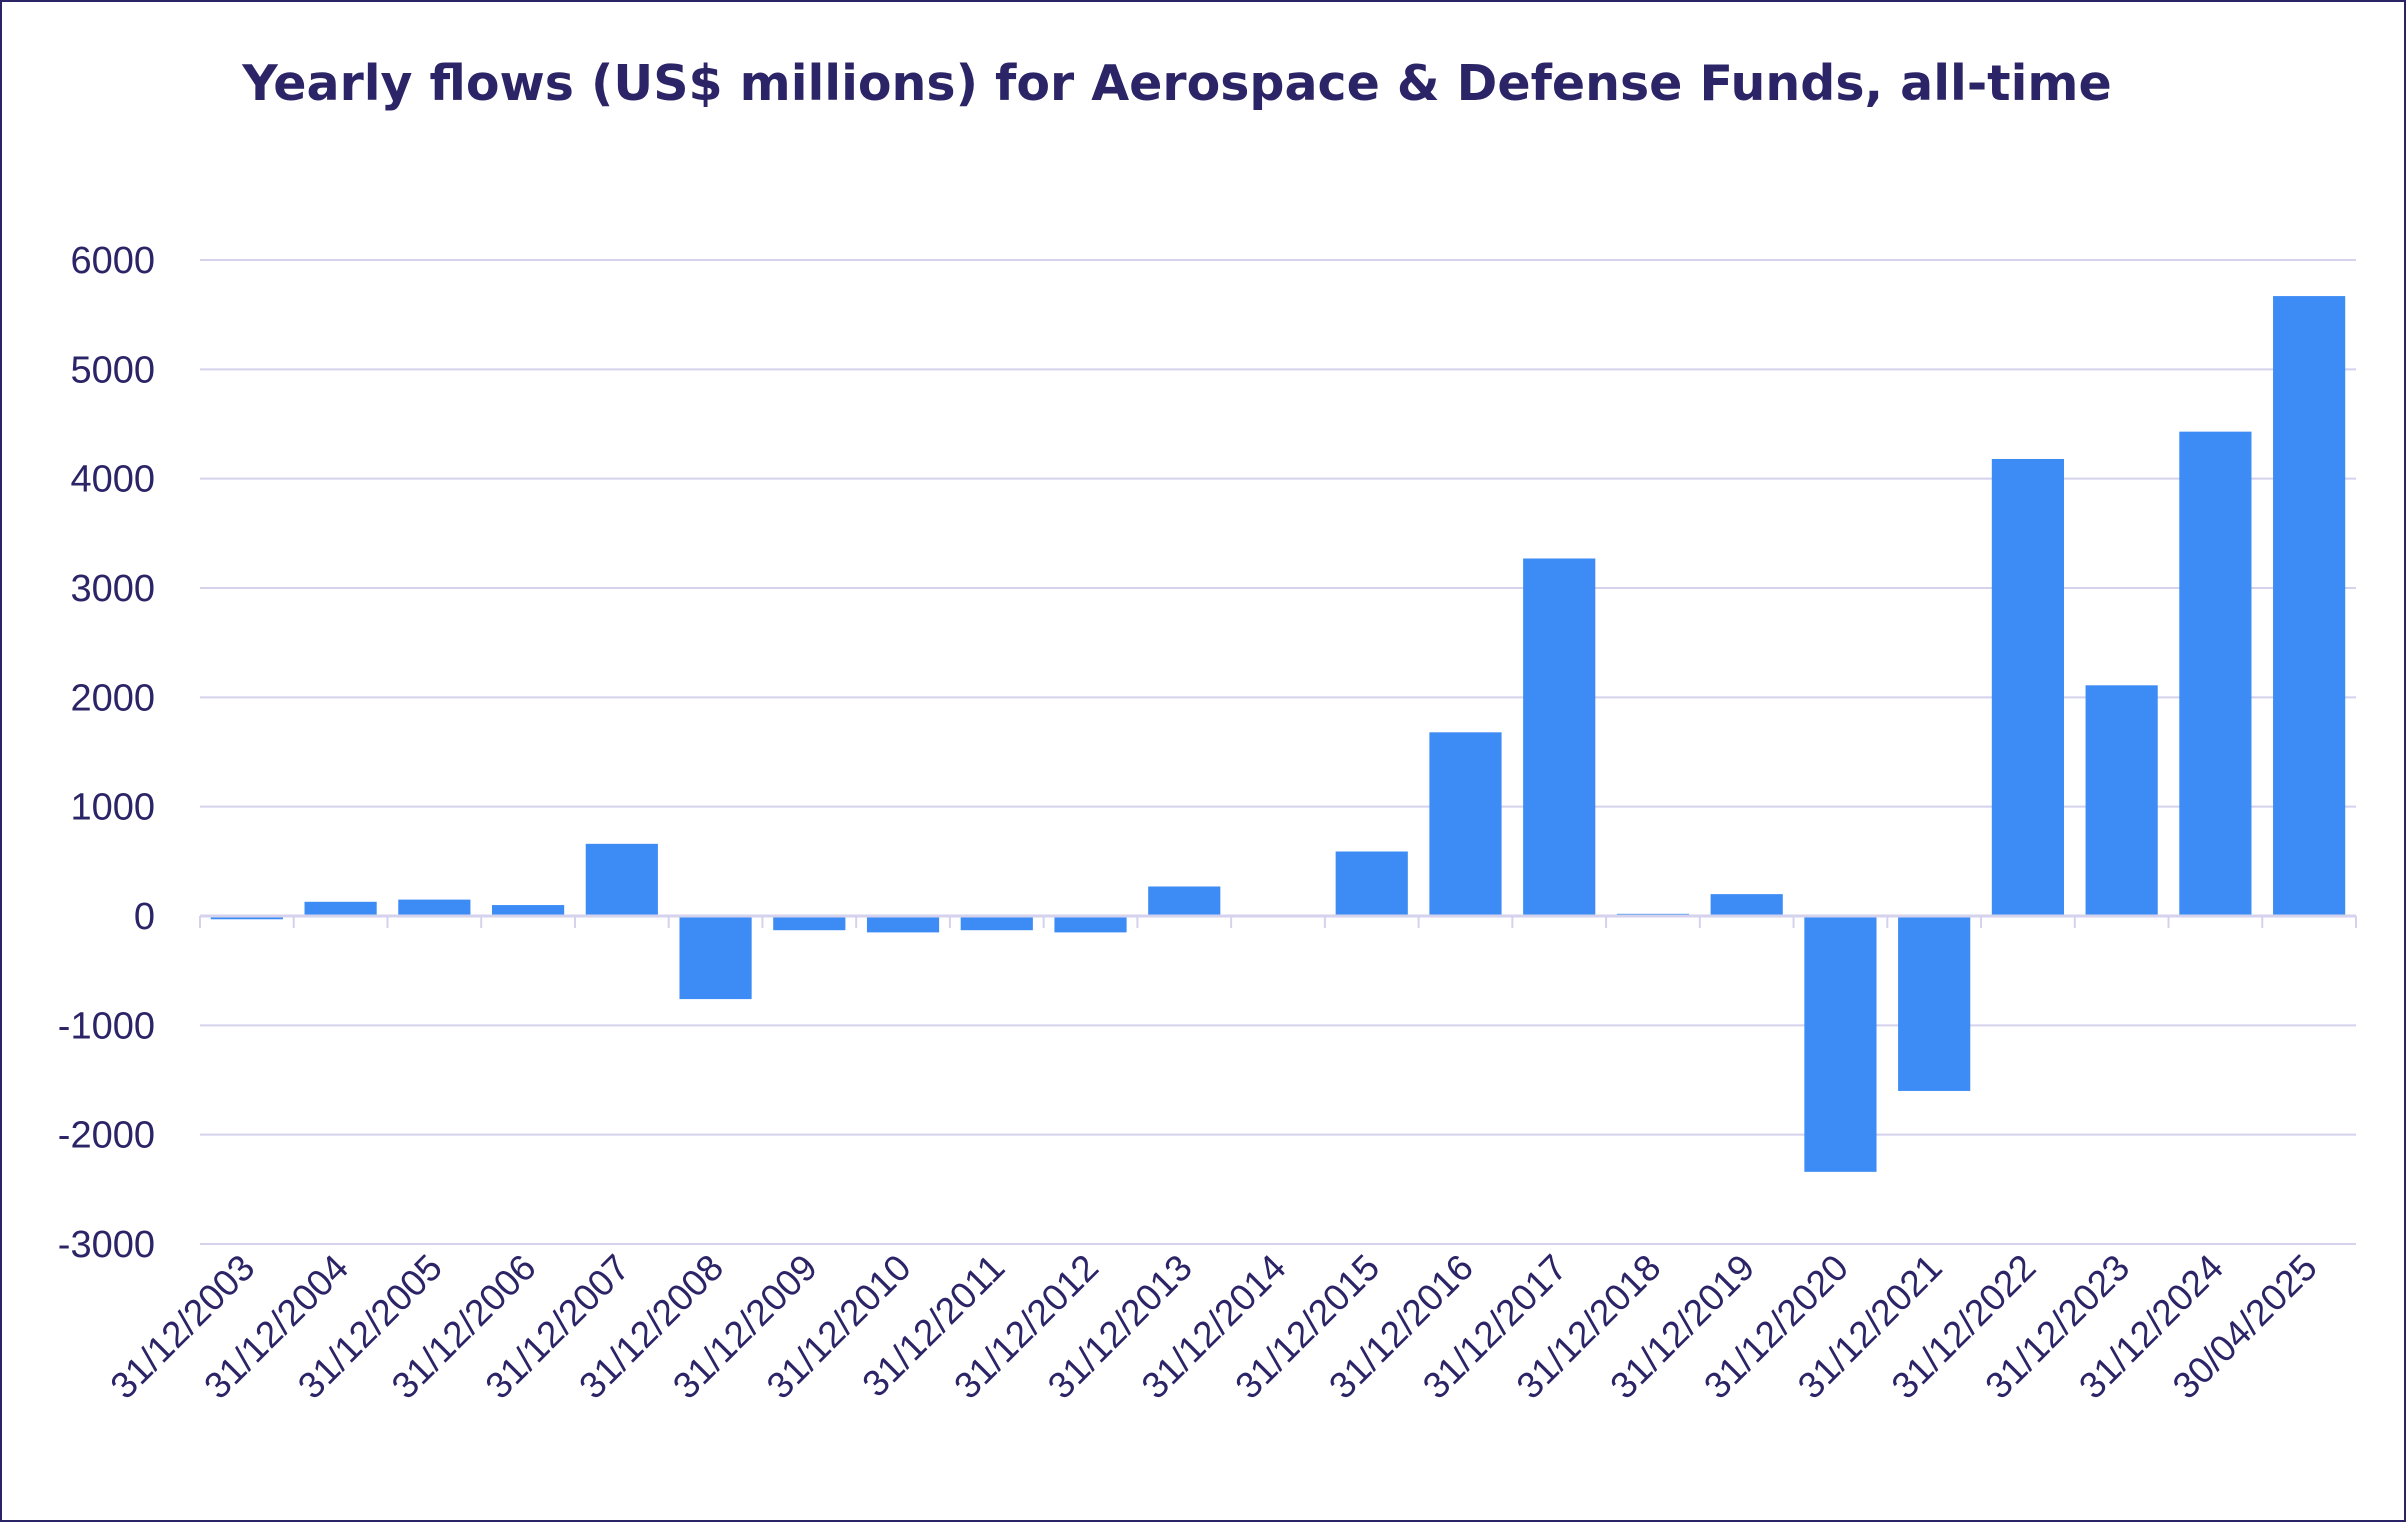 This screenshot has width=2406, height=1522. What do you see at coordinates (1934, 1003) in the screenshot?
I see `bar-31-12-2021` at bounding box center [1934, 1003].